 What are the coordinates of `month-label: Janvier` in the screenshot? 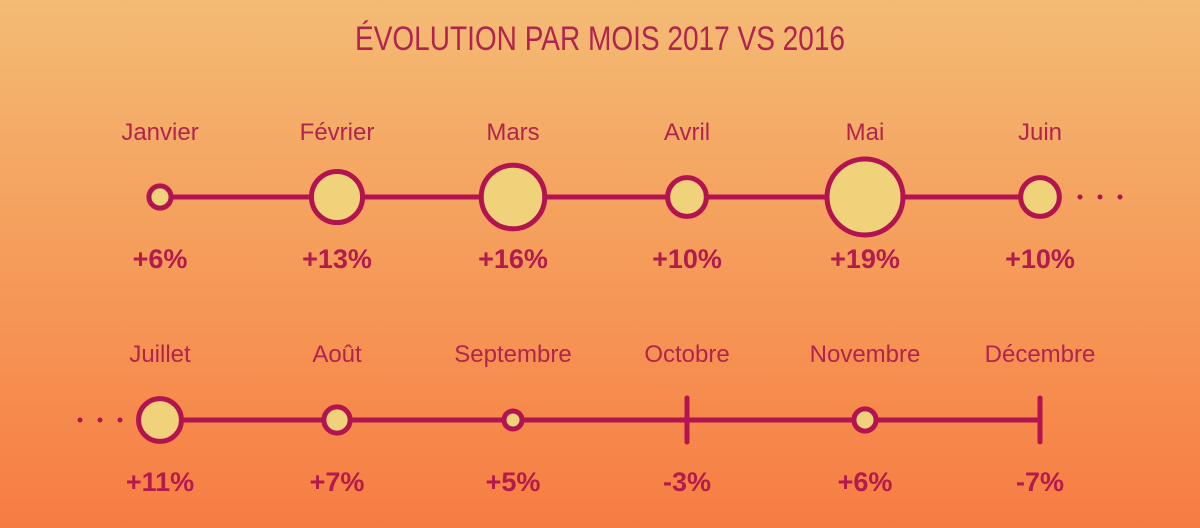 It's located at (159, 132).